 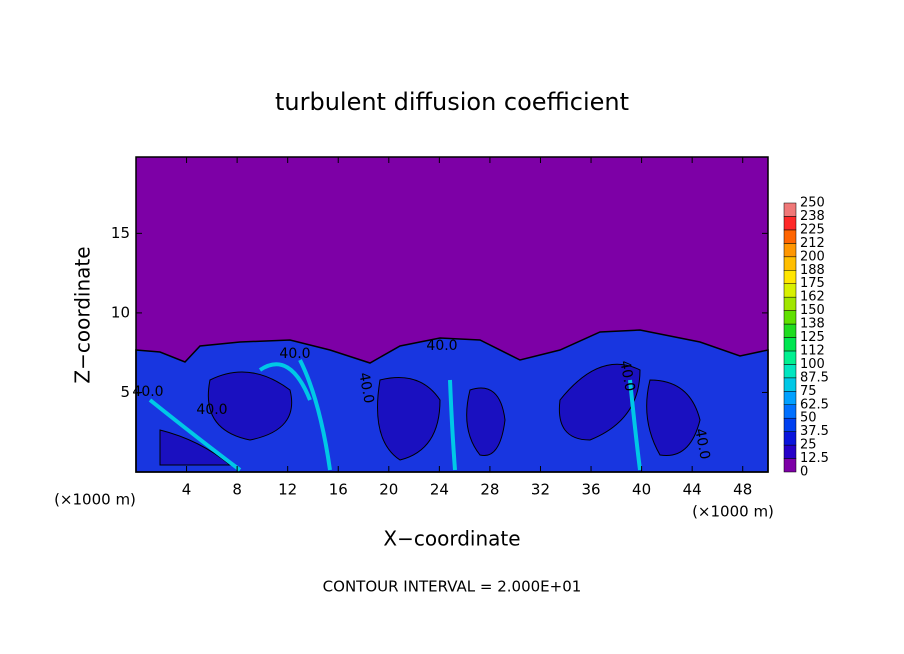 I want to click on colorbar-label: 112, so click(x=812, y=350).